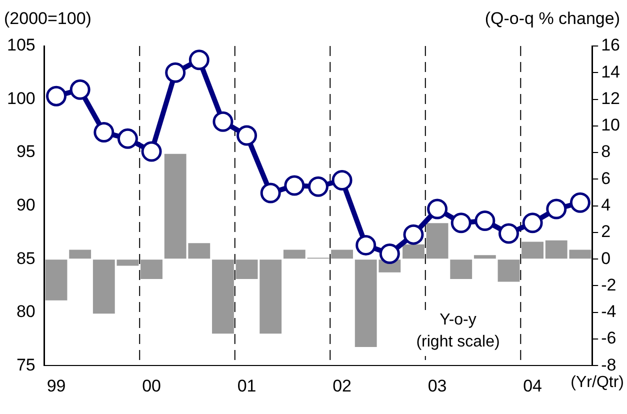  What do you see at coordinates (610, 125) in the screenshot?
I see `y2-tick-label: 10` at bounding box center [610, 125].